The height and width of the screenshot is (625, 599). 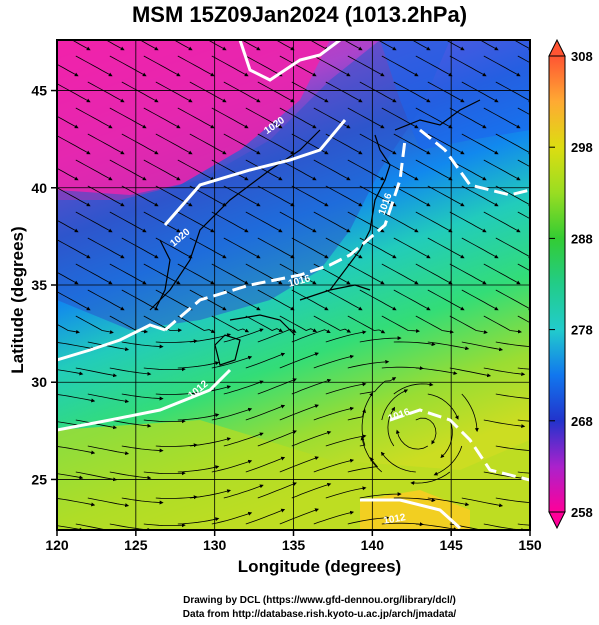 I want to click on colorbar: 308 298 288 278 268 258, so click(x=570, y=284).